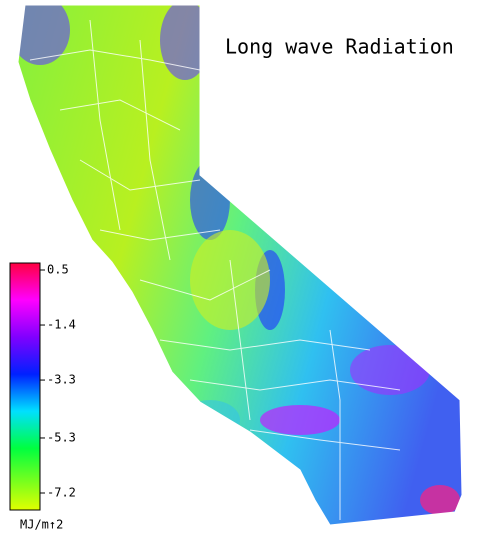  I want to click on colorbar-unit: MJ/m↑2, so click(41, 525).